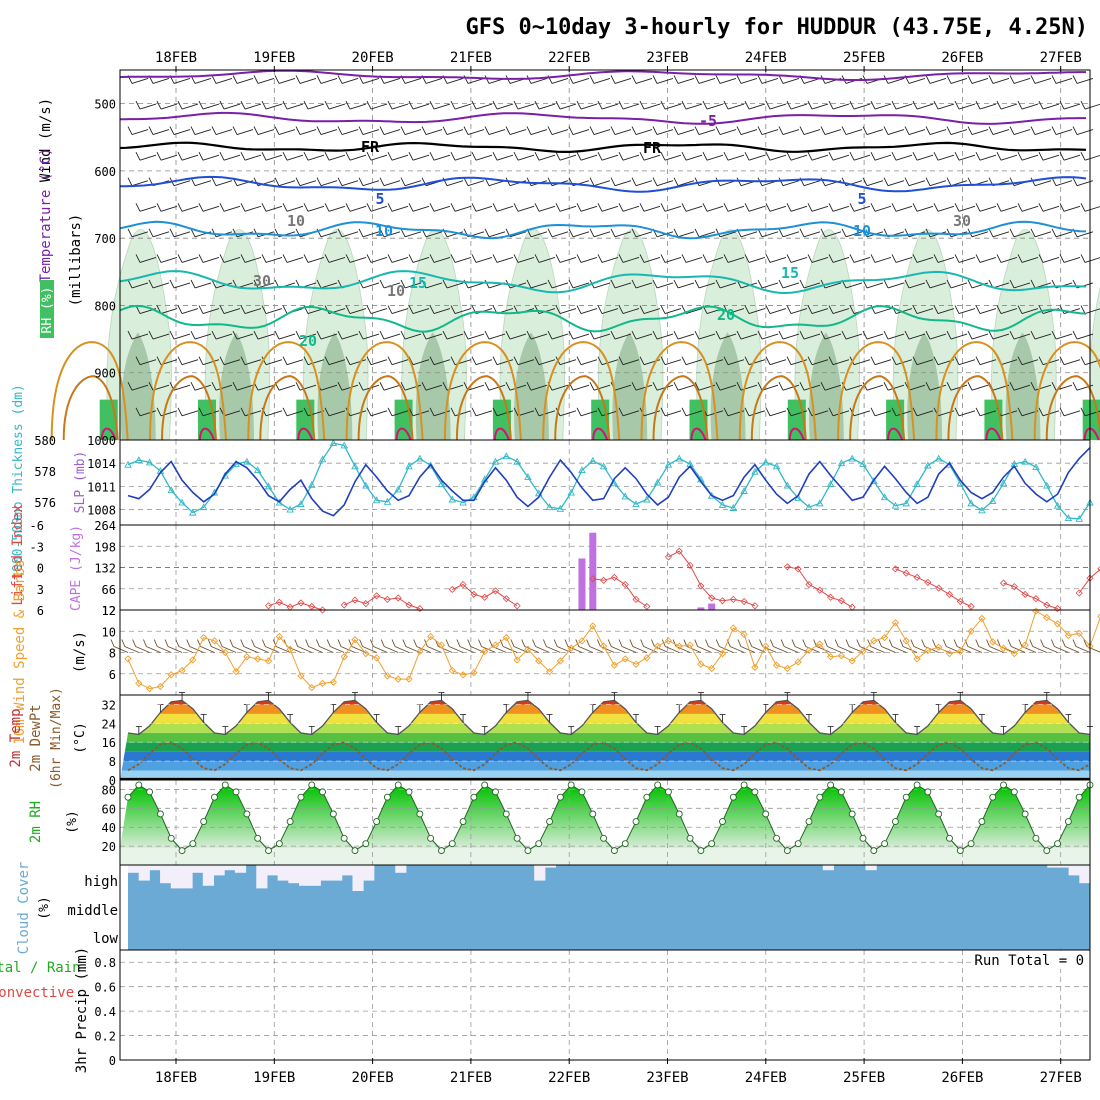 The height and width of the screenshot is (1100, 1100). Describe the element at coordinates (101, 882) in the screenshot. I see `cloud-level-label: high` at that location.